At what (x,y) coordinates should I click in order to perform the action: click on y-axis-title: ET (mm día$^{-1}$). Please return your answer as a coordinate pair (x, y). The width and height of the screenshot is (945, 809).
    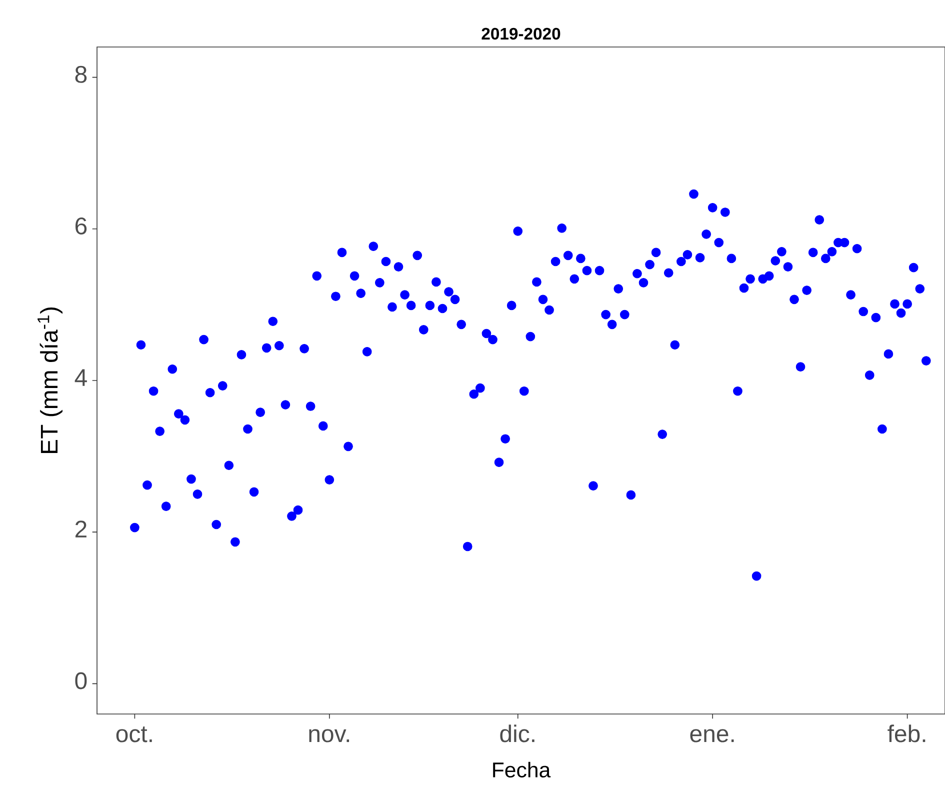
    Looking at the image, I should click on (50, 380).